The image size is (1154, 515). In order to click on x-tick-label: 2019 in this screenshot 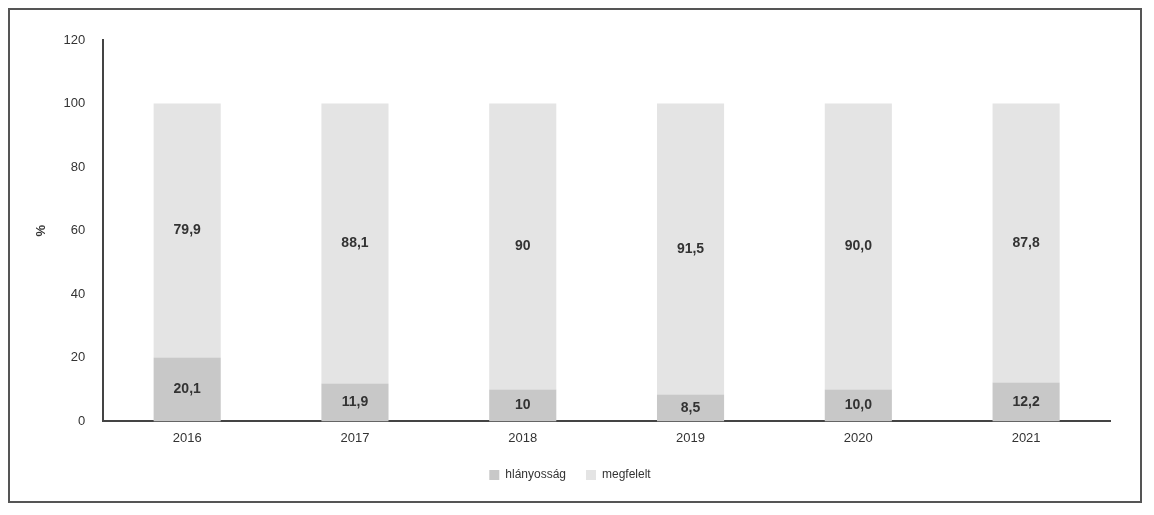, I will do `click(690, 437)`.